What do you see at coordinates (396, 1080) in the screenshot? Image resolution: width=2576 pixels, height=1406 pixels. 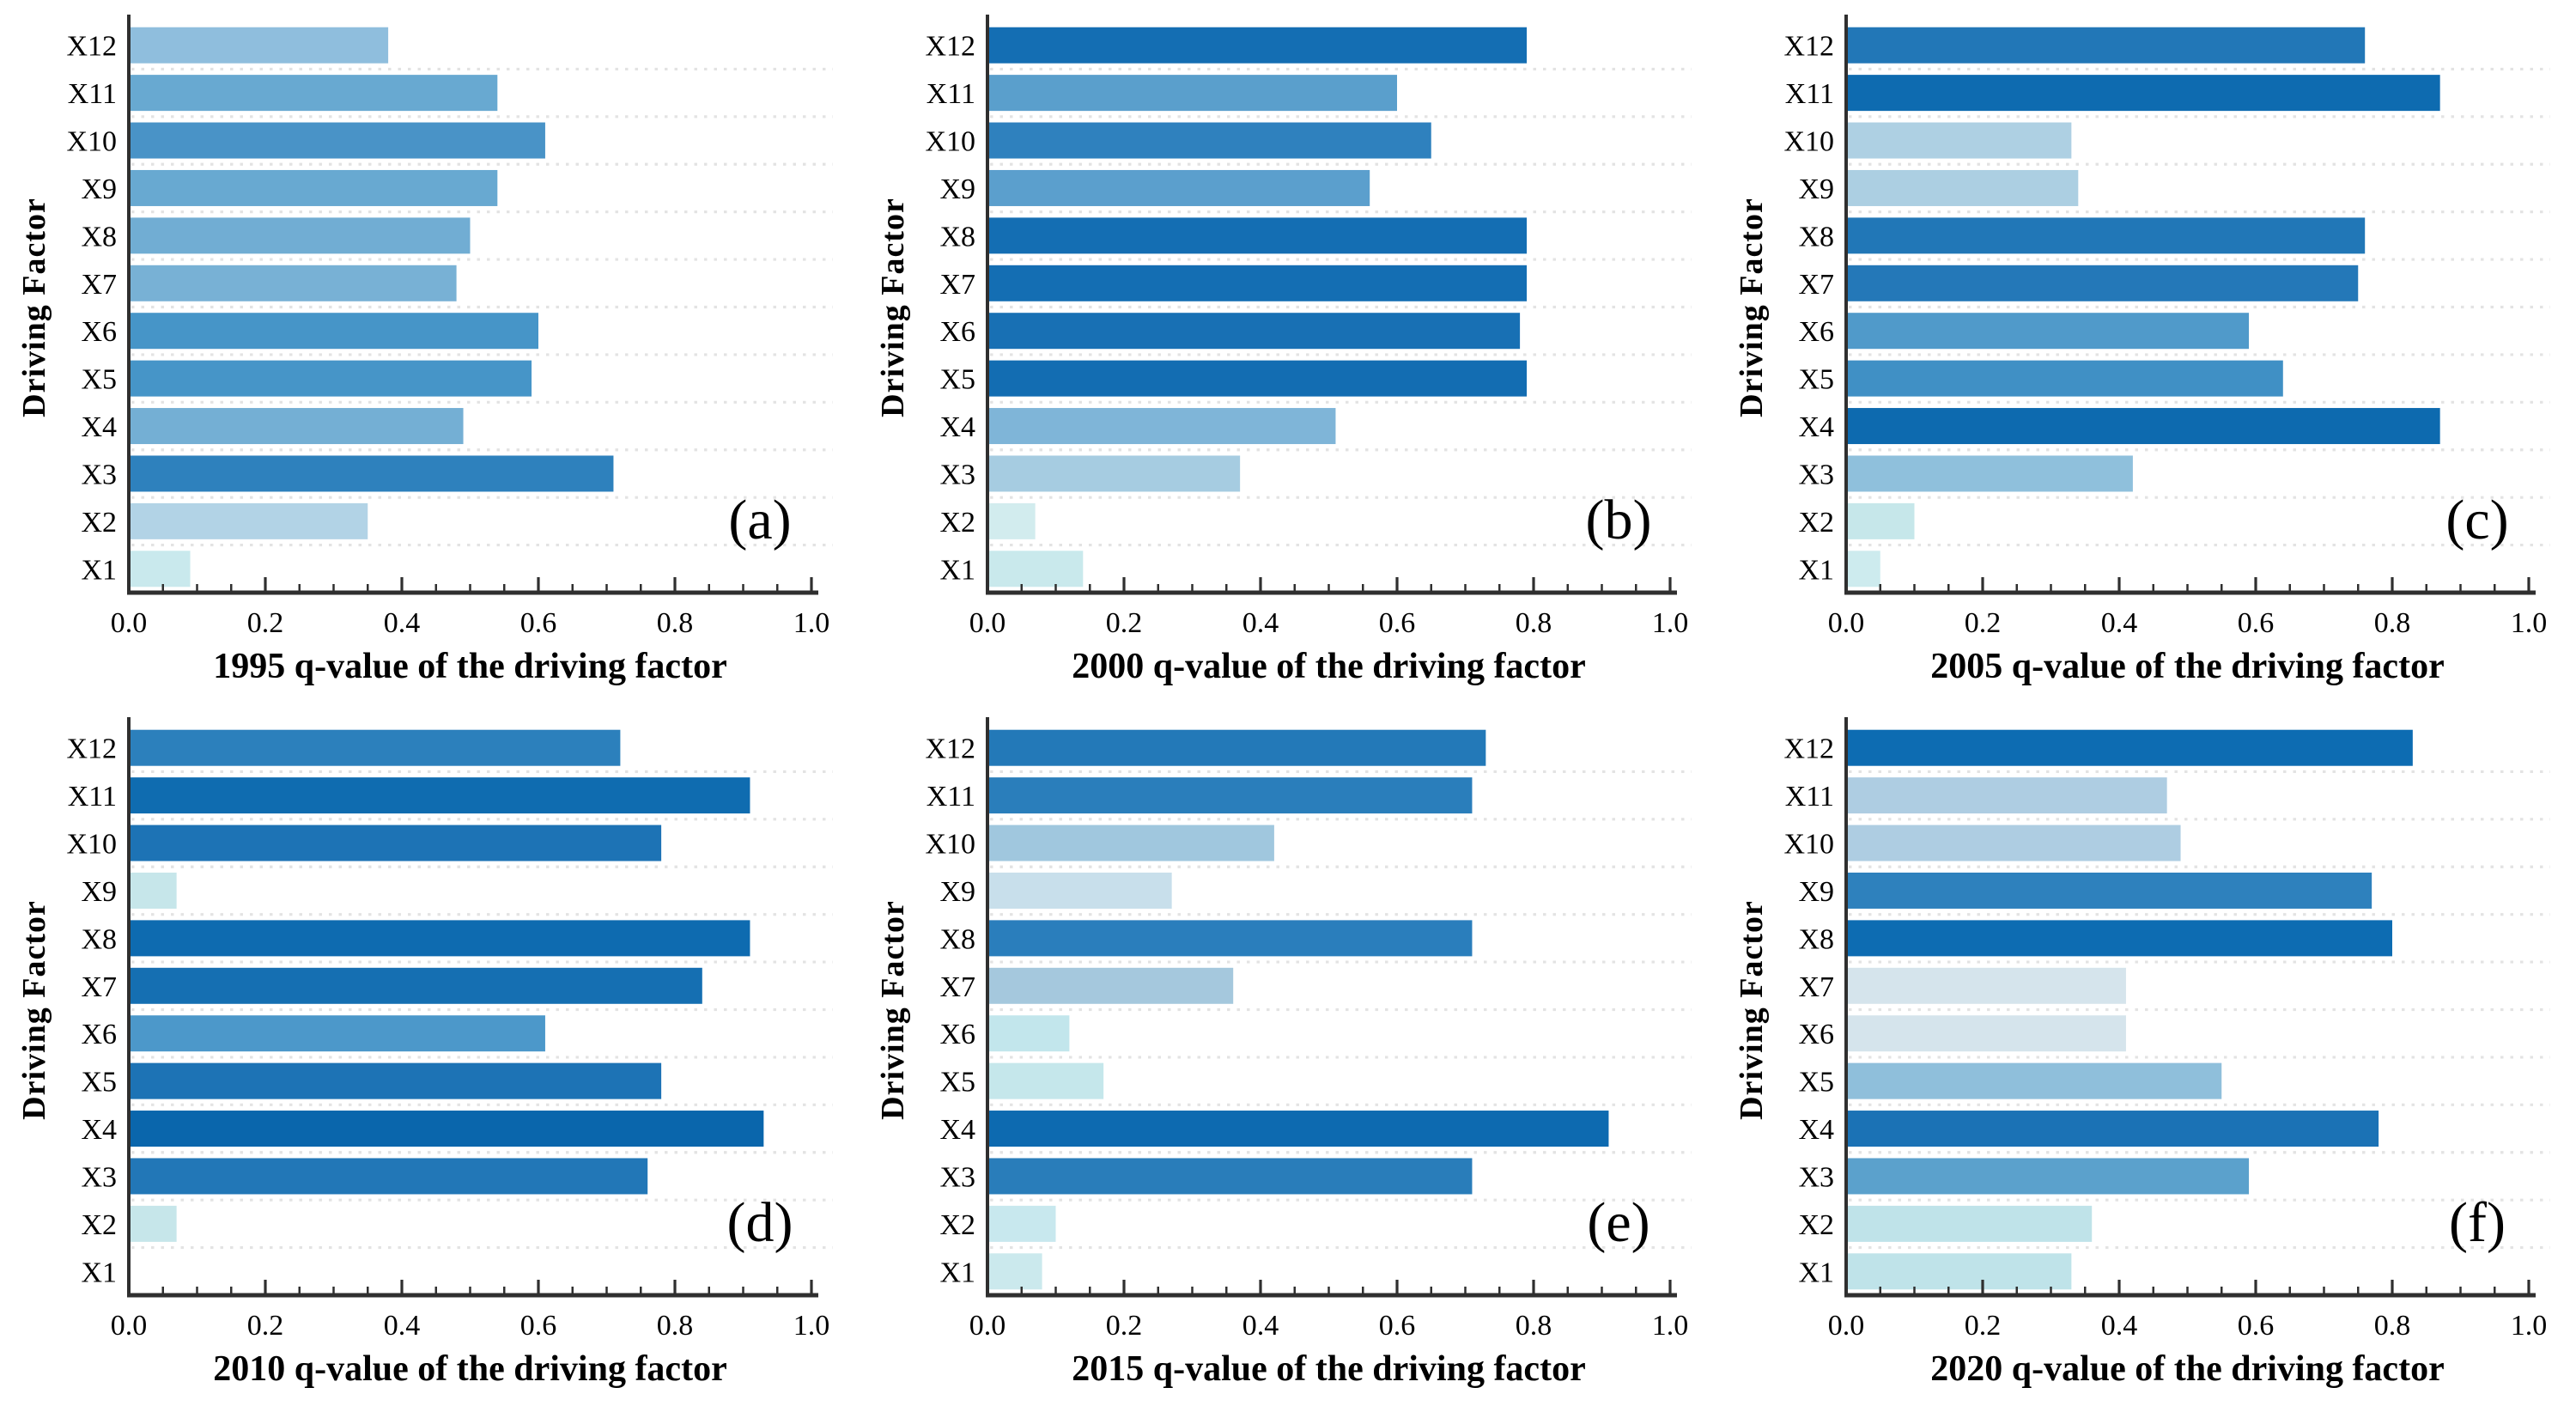 I see `bar-x5` at bounding box center [396, 1080].